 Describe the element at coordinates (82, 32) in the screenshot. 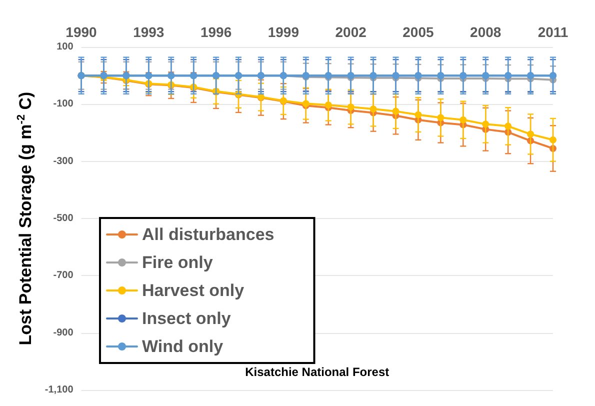

I see `x-tick-label: 1990` at that location.